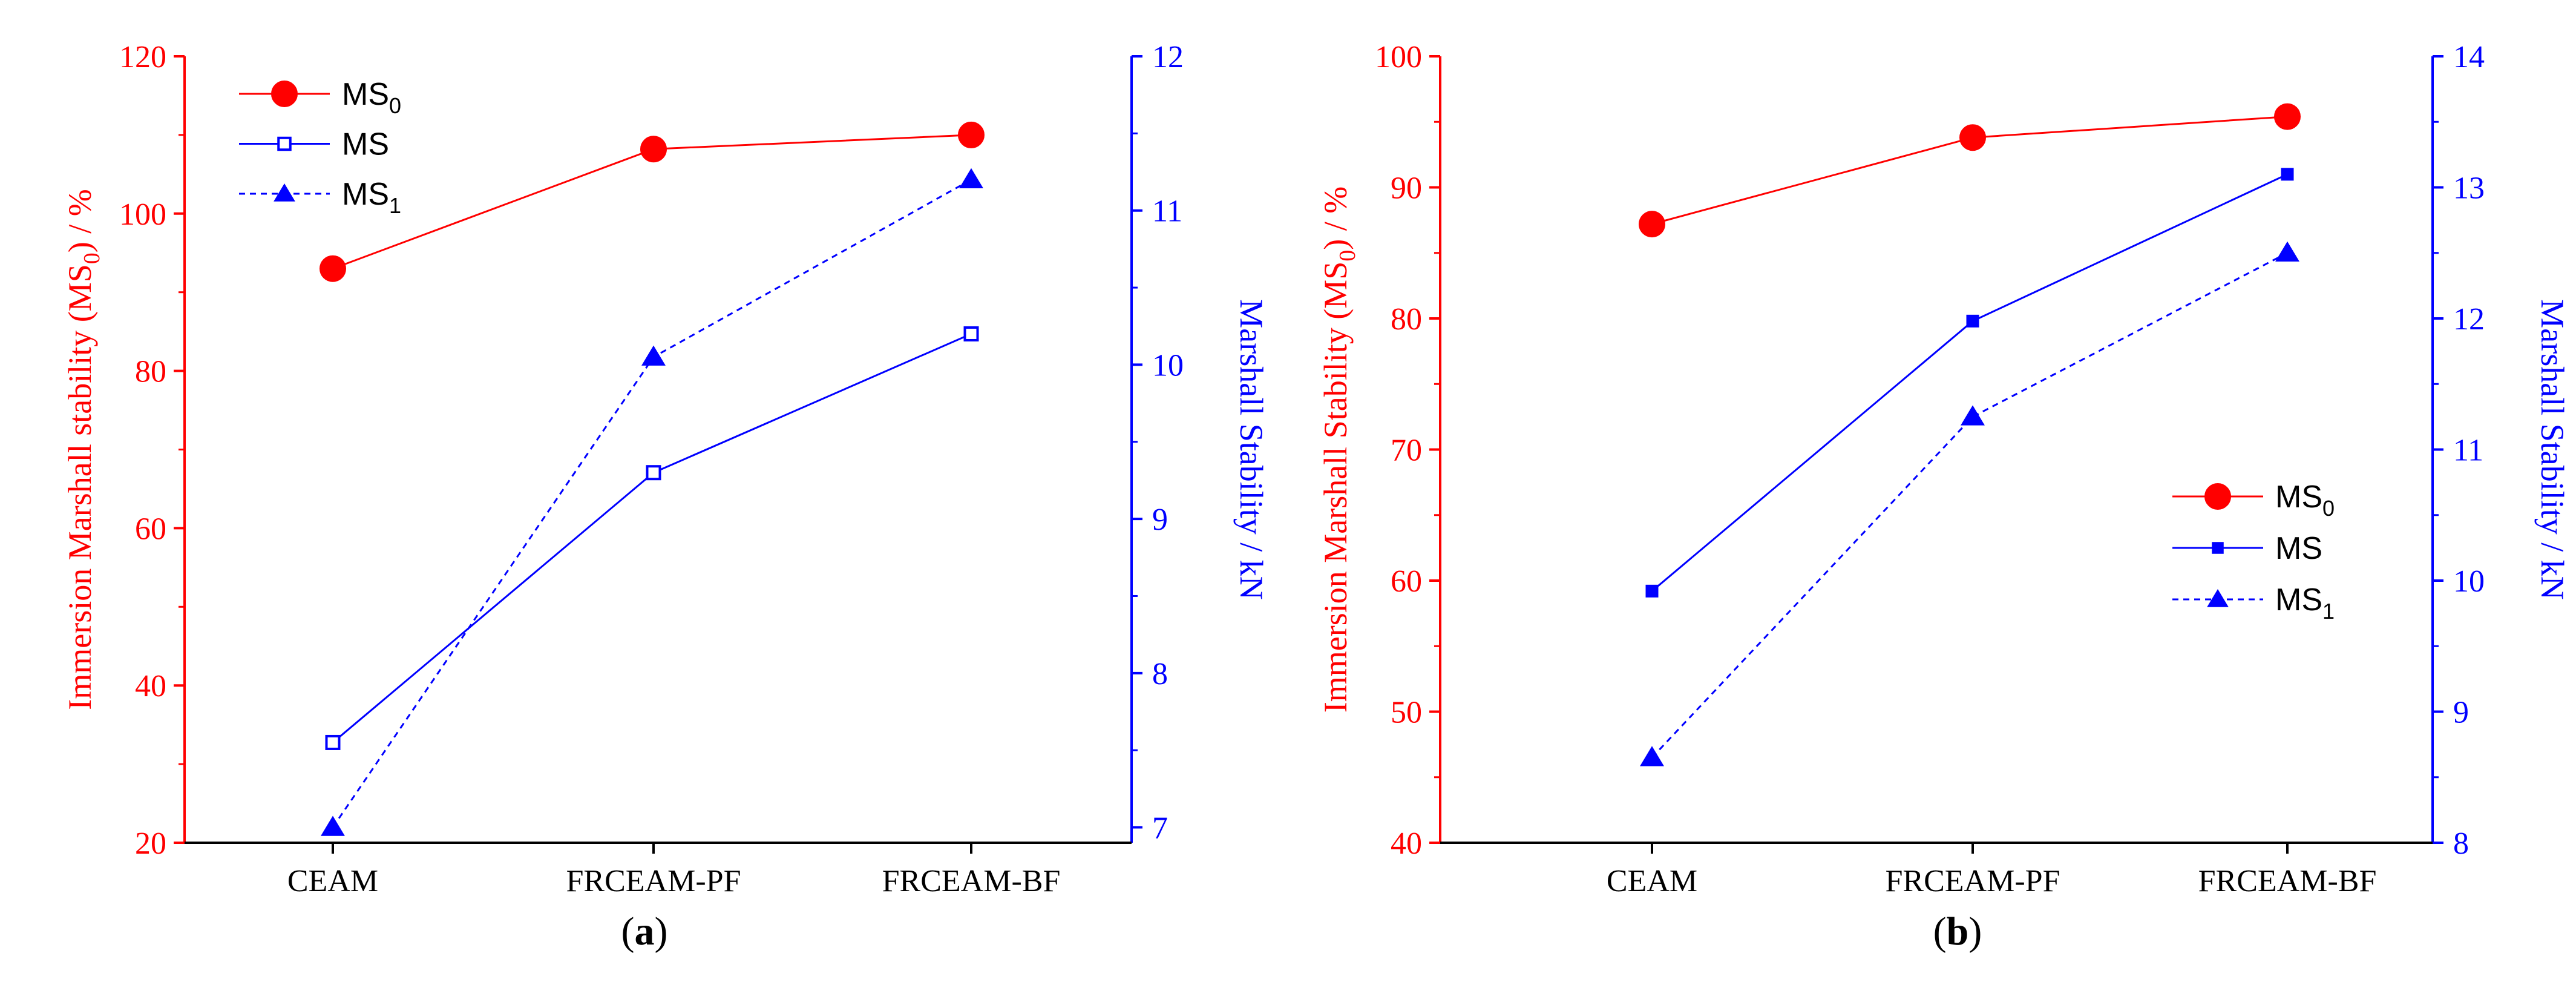 This screenshot has width=2576, height=982. What do you see at coordinates (1406, 713) in the screenshot?
I see `left-tick-label: 50` at bounding box center [1406, 713].